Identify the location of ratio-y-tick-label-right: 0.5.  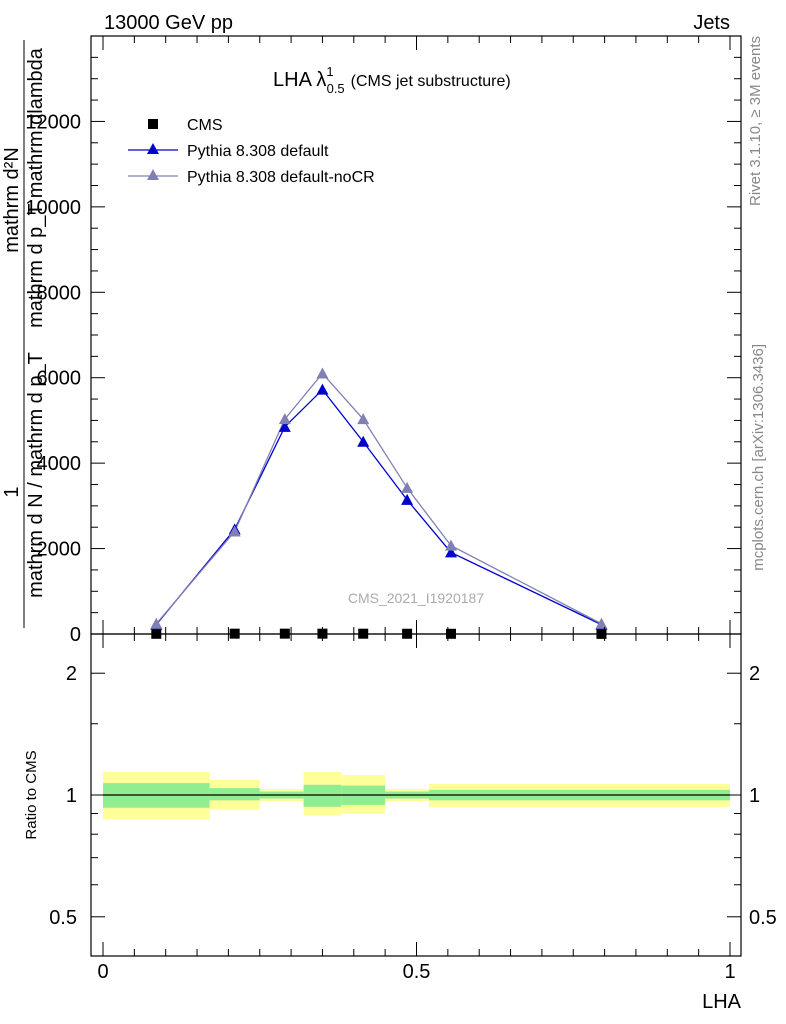
(763, 918).